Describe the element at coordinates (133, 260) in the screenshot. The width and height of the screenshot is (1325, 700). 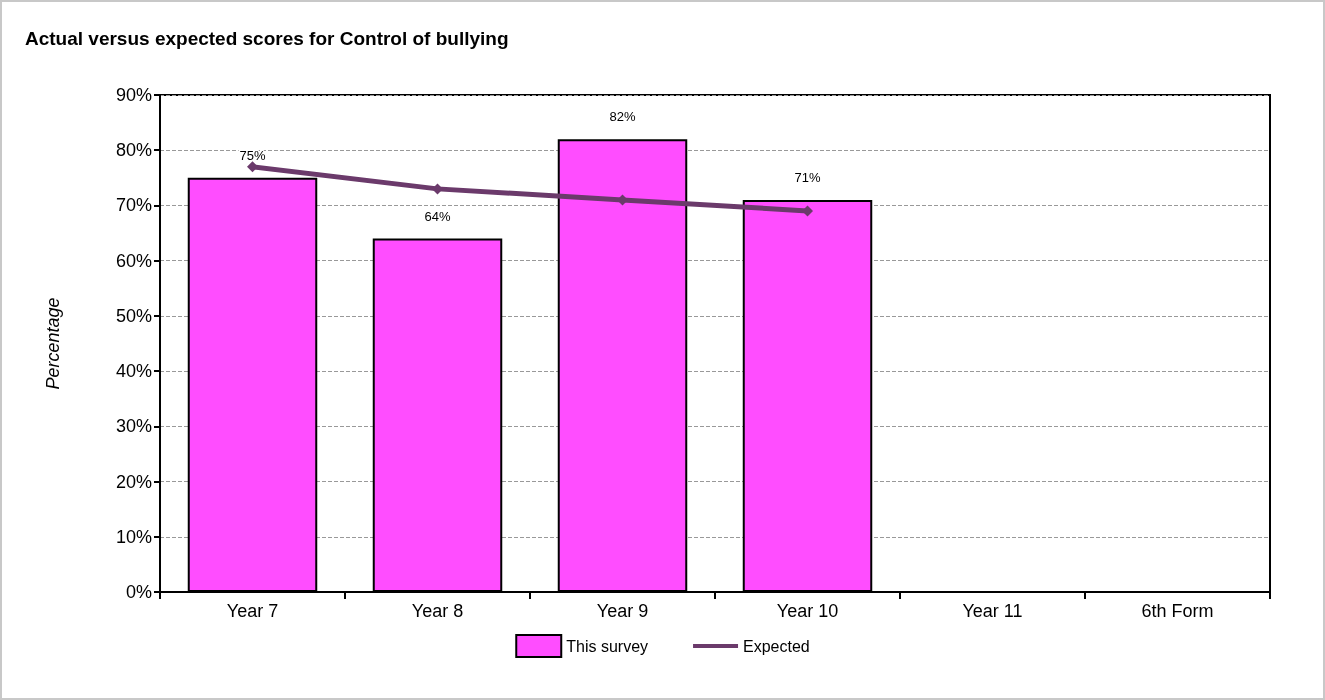
I see `y-tick-label: 60%` at that location.